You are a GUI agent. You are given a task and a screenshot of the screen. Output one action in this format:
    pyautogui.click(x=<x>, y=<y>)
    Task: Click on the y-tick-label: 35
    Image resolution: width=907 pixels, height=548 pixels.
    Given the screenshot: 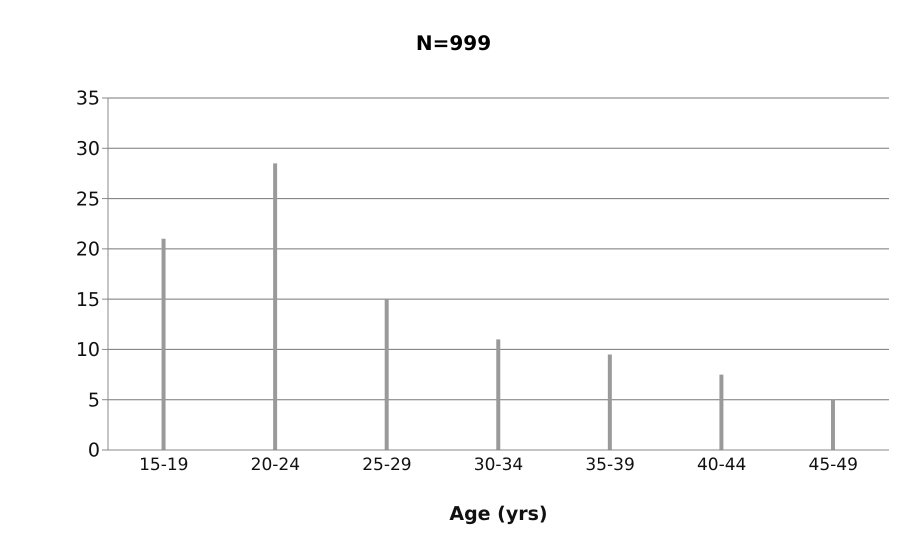 What is the action you would take?
    pyautogui.click(x=88, y=99)
    